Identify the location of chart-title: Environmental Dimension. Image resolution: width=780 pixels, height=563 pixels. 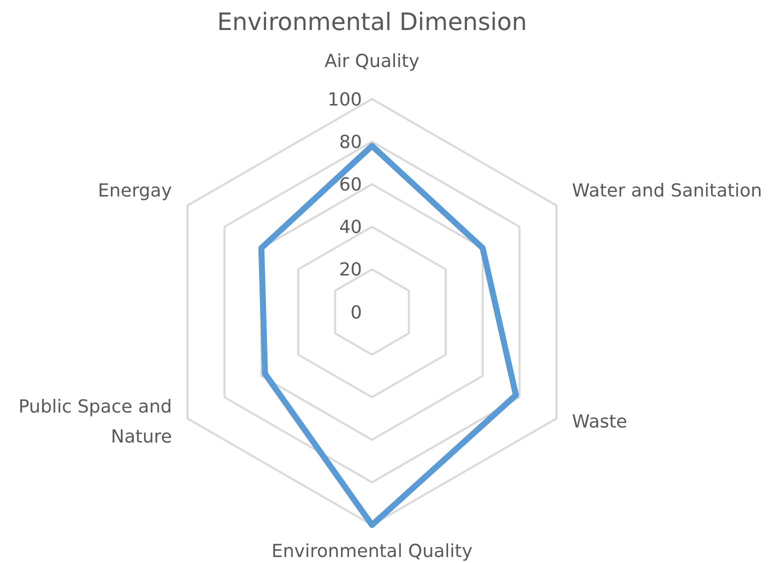
(372, 22).